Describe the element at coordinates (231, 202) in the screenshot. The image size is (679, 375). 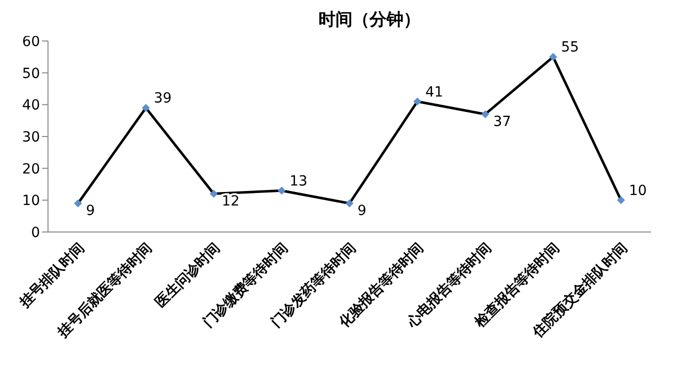
I see `data-label: 12` at that location.